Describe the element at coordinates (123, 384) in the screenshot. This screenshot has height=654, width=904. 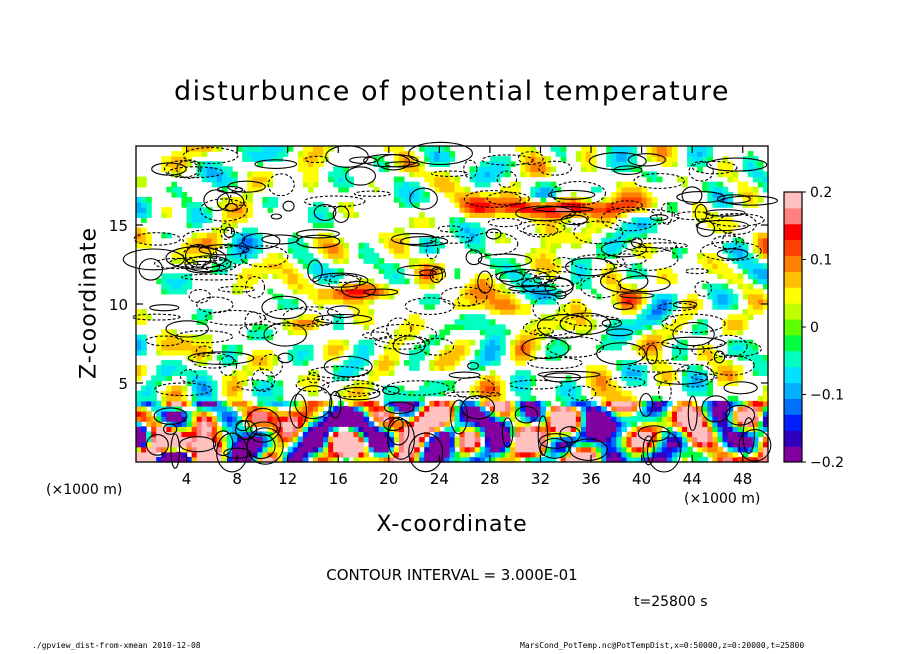
I see `y-tick-label: 5` at that location.